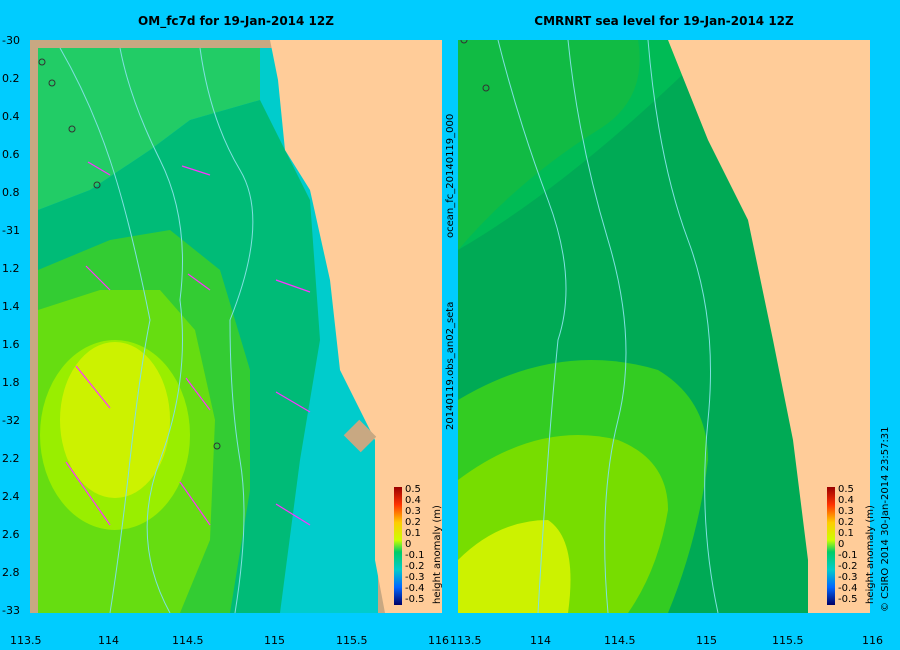 The image size is (900, 650). I want to click on y-tick: -30, so click(11, 40).